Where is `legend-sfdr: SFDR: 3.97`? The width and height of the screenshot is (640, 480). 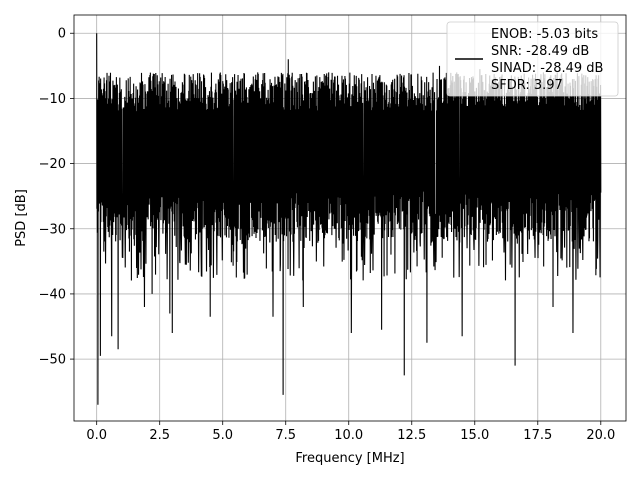 legend-sfdr: SFDR: 3.97 is located at coordinates (527, 85).